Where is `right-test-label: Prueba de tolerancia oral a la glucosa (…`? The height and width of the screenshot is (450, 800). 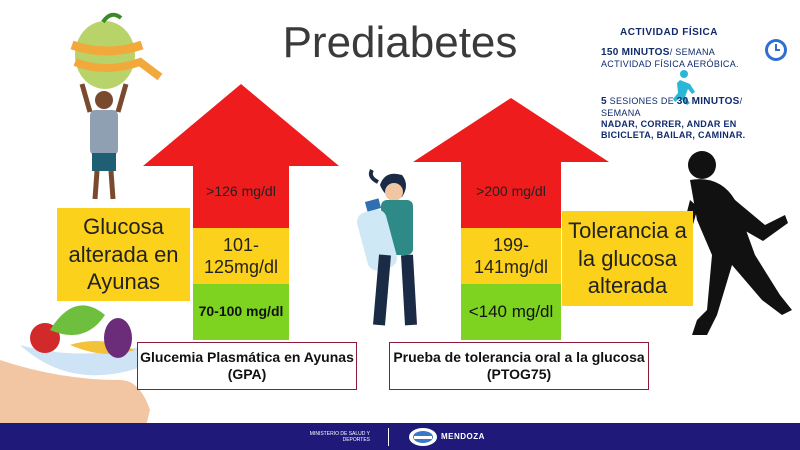 right-test-label: Prueba de tolerancia oral a la glucosa (… is located at coordinates (519, 366).